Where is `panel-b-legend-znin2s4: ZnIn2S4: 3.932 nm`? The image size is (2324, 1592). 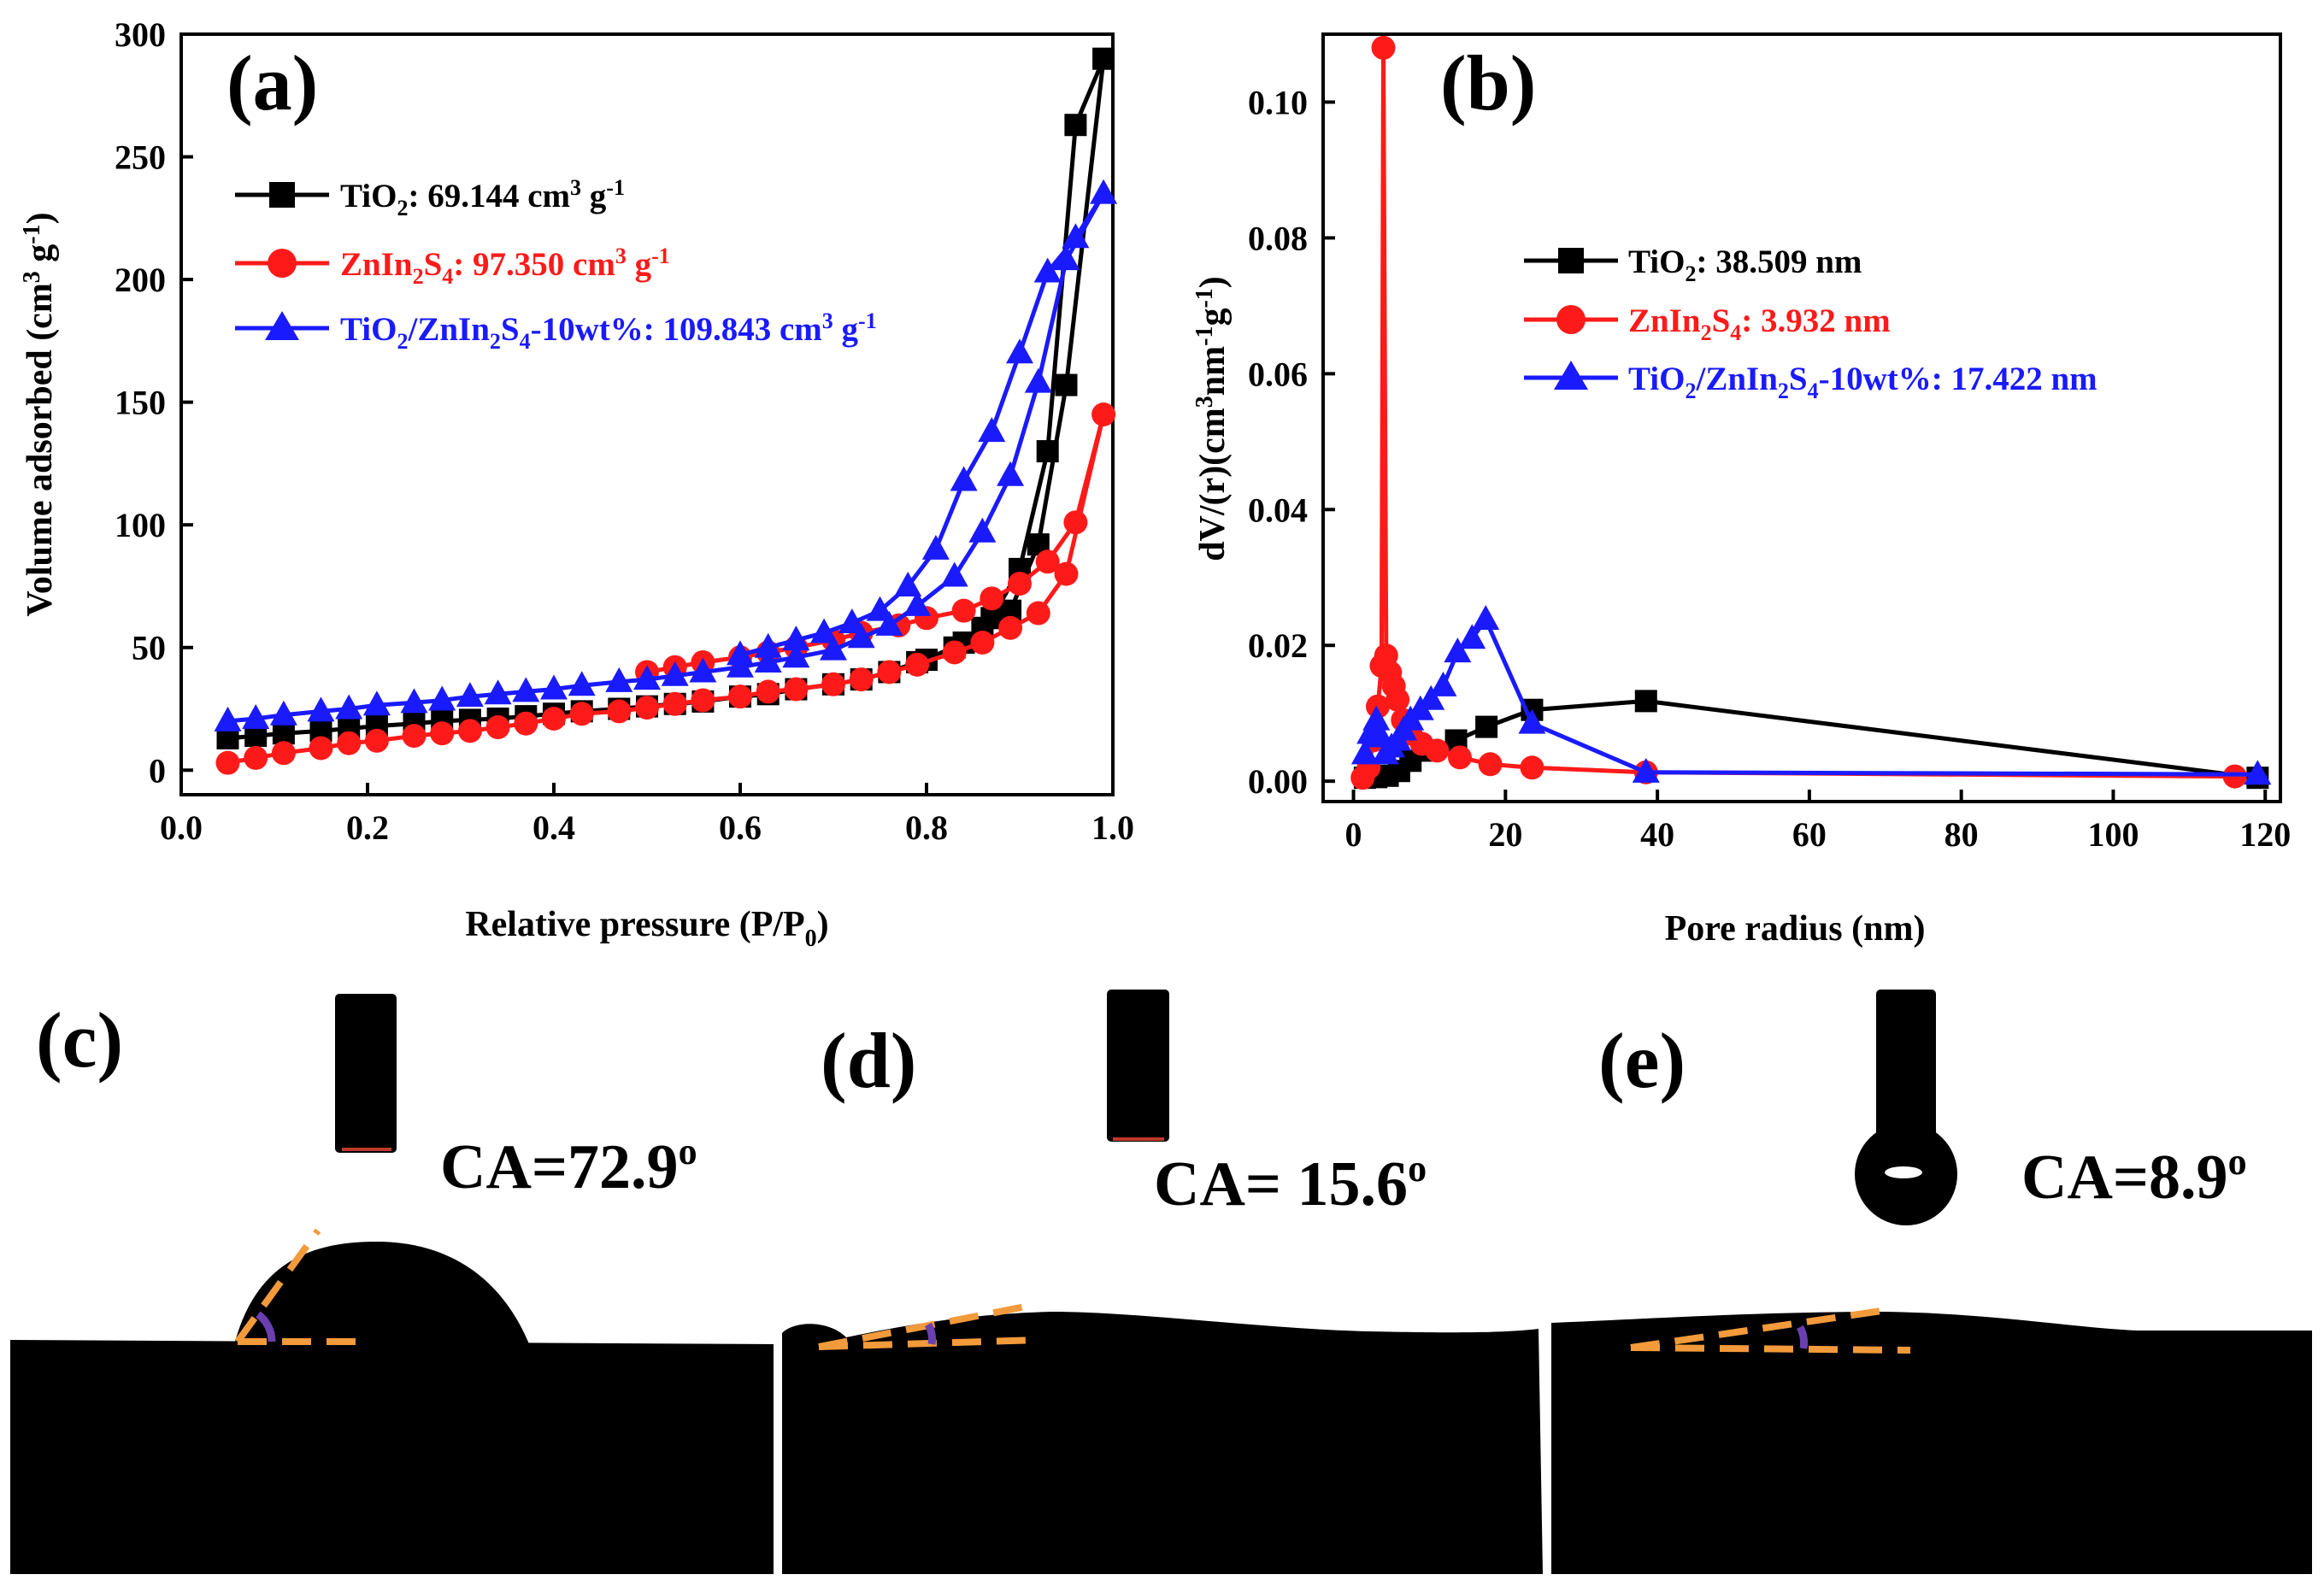 panel-b-legend-znin2s4: ZnIn2S4: 3.932 nm is located at coordinates (1707, 324).